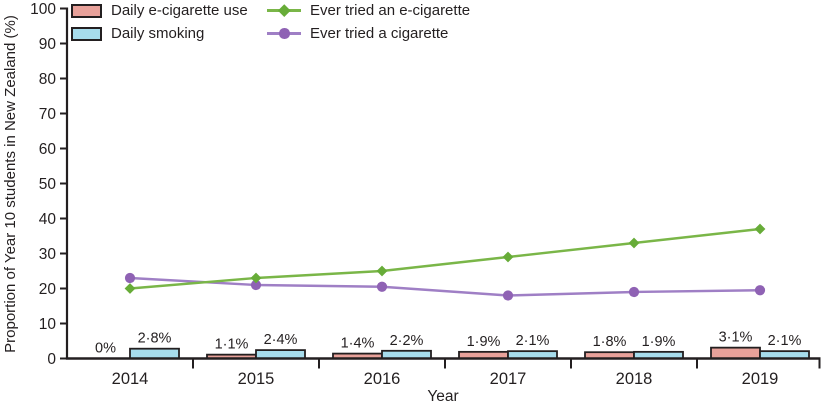  I want to click on x-year-label-2019: 2019, so click(760, 379).